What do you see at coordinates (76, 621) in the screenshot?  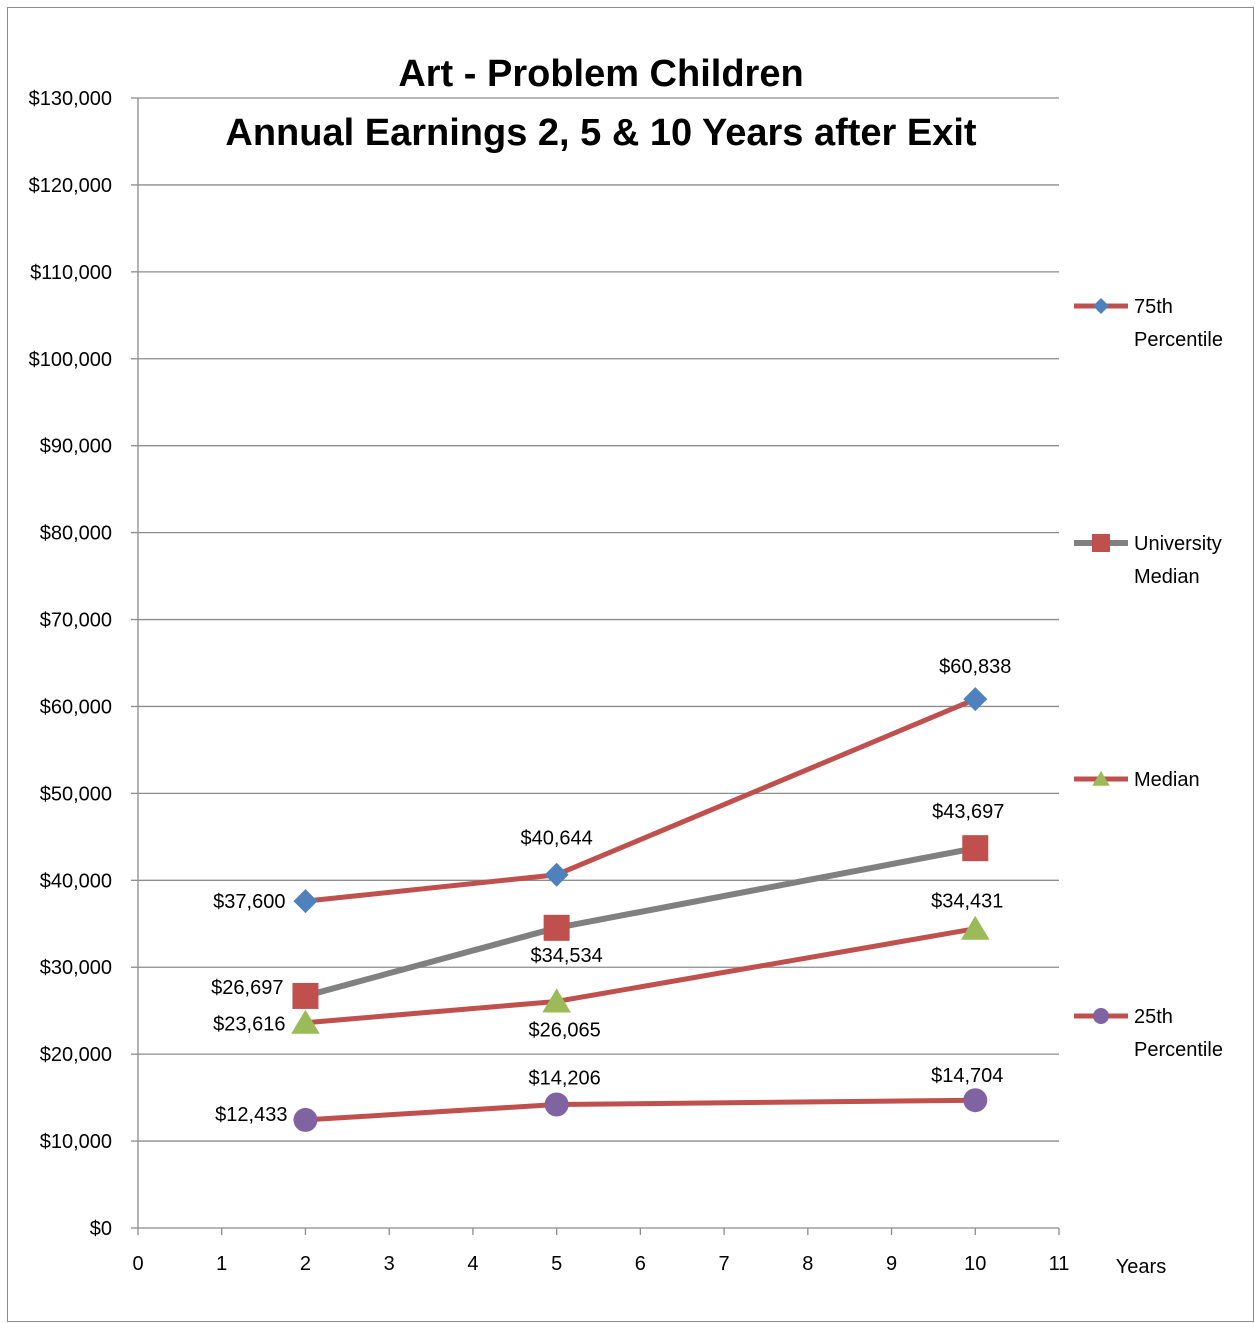 I see `y-tick-label: $70,000` at bounding box center [76, 621].